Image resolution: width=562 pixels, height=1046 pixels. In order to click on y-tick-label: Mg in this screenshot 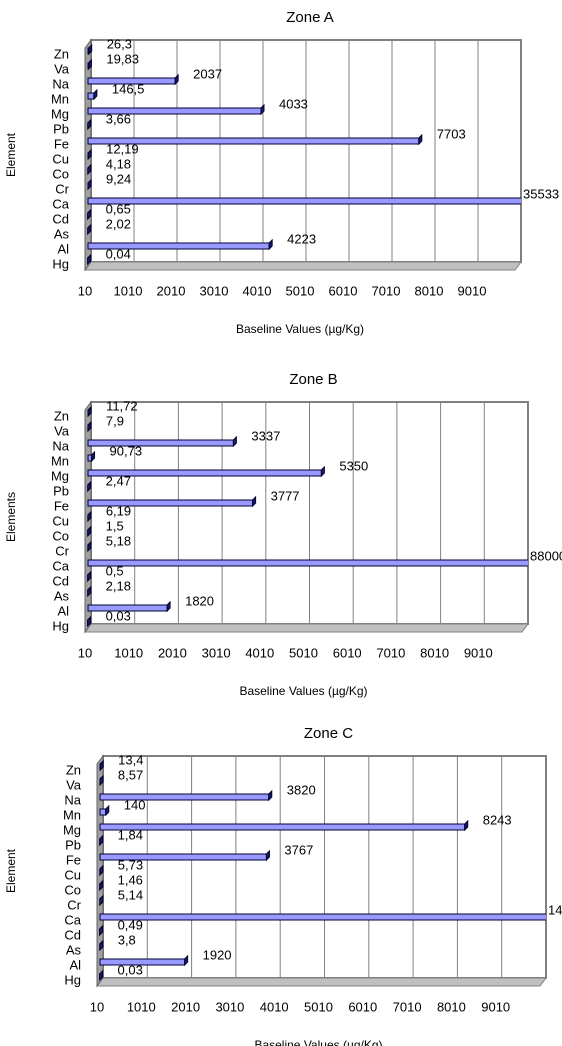, I will do `click(60, 475)`.